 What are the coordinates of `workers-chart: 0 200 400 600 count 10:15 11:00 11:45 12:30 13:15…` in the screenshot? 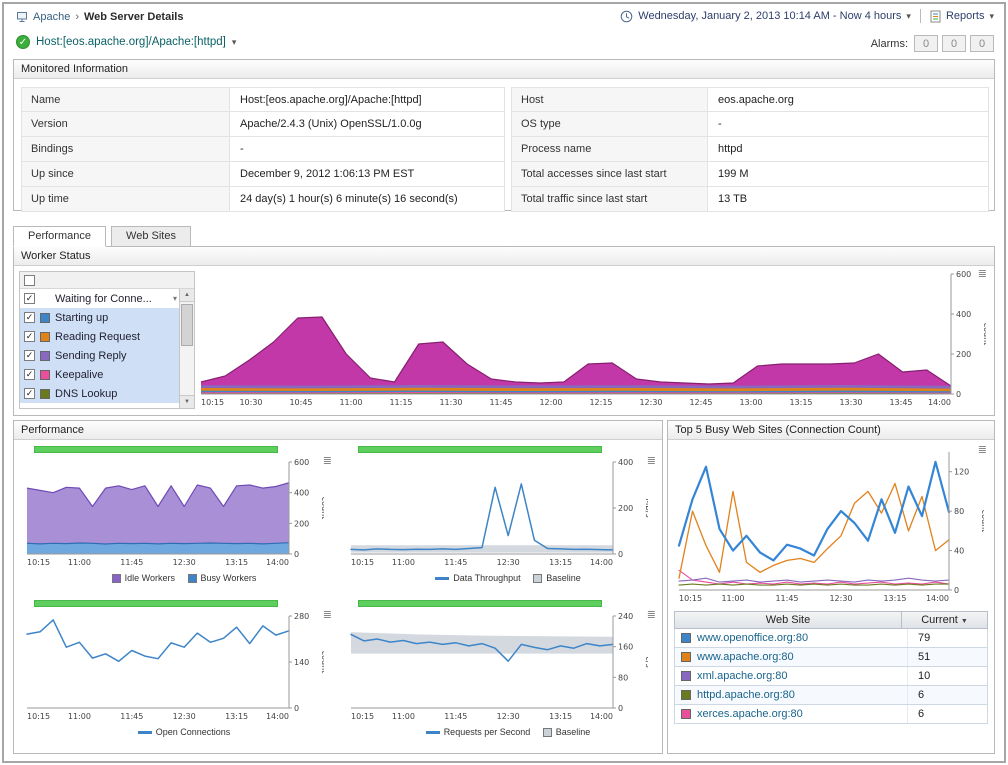 It's located at (175, 512).